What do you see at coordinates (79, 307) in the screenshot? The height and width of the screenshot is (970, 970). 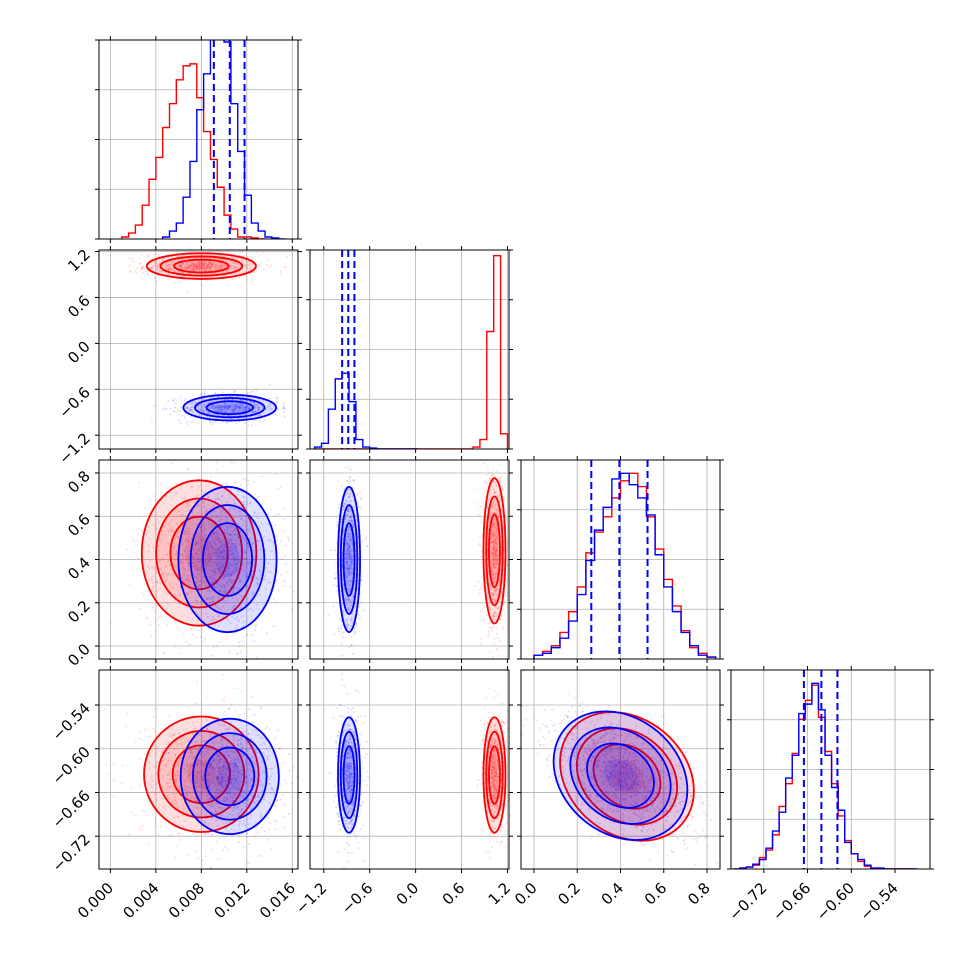 I see `y-tick-label: 0.6` at bounding box center [79, 307].